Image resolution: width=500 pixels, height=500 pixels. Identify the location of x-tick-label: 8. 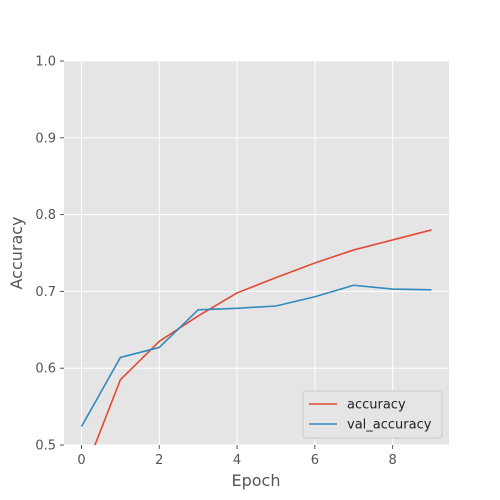
(392, 460).